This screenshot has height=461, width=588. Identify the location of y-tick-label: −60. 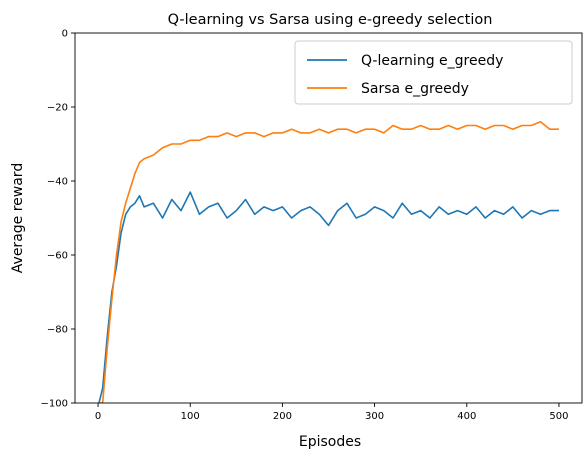
(57, 256).